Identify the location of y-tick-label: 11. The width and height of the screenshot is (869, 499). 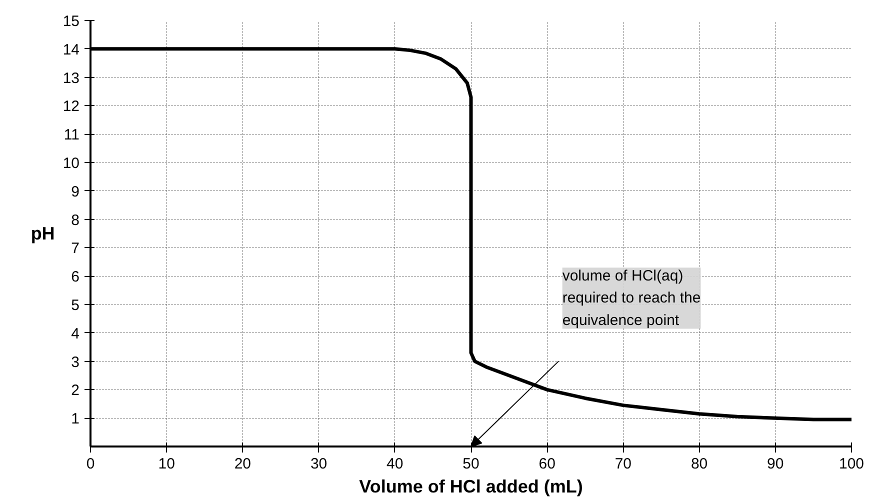
(72, 135).